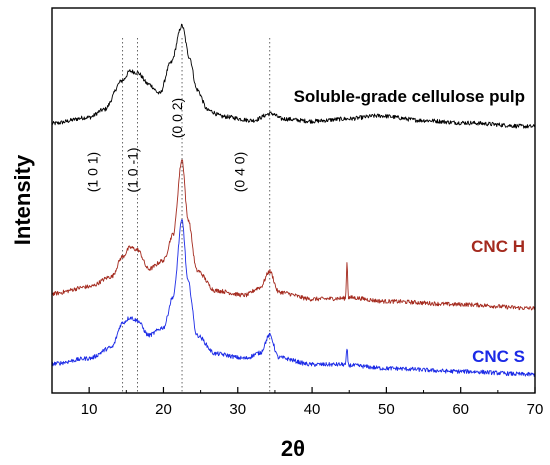 This screenshot has height=465, width=550. Describe the element at coordinates (535, 409) in the screenshot. I see `x-tick-label: 70` at that location.